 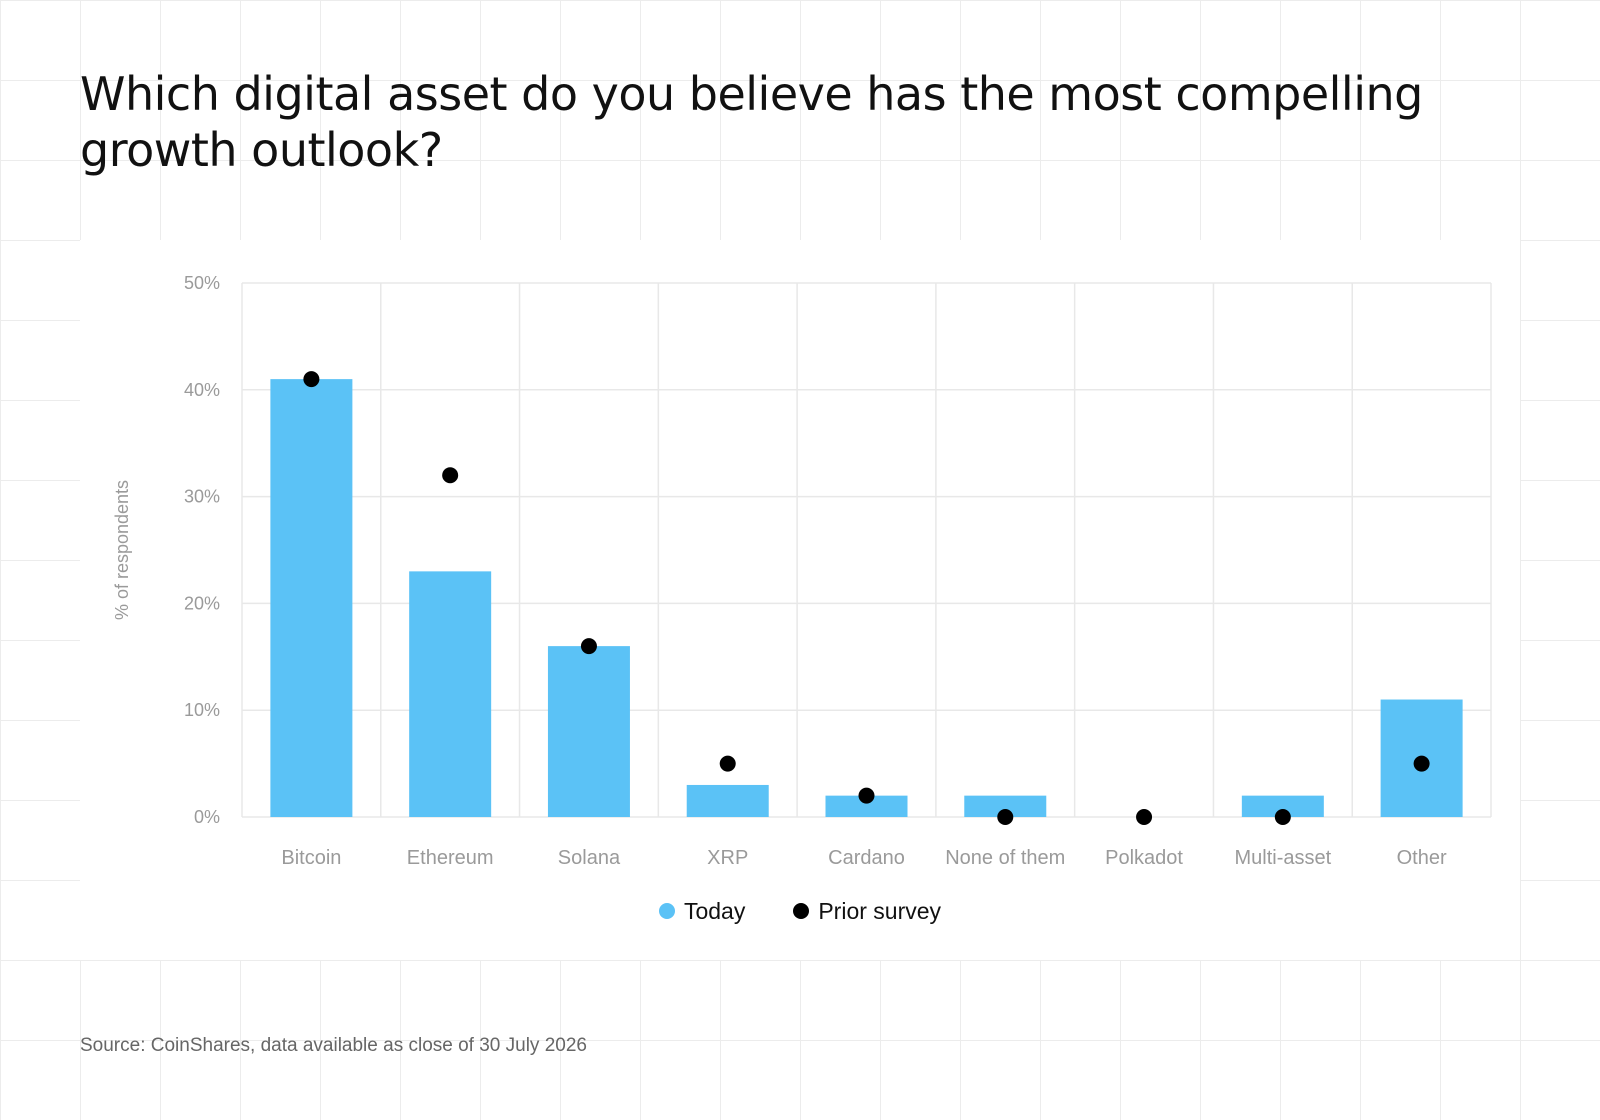 What do you see at coordinates (714, 910) in the screenshot?
I see `legend-label-today: Today` at bounding box center [714, 910].